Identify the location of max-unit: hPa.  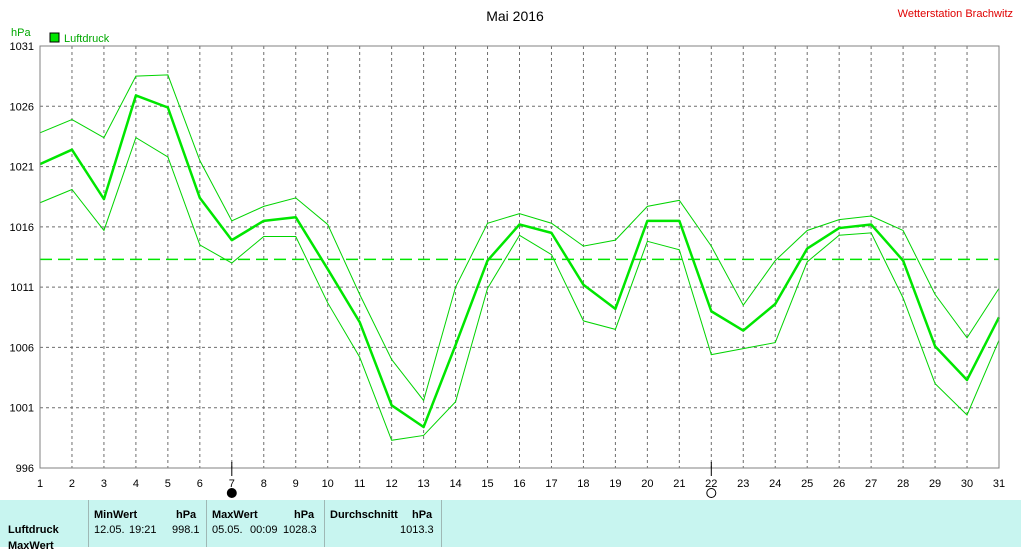
(304, 515).